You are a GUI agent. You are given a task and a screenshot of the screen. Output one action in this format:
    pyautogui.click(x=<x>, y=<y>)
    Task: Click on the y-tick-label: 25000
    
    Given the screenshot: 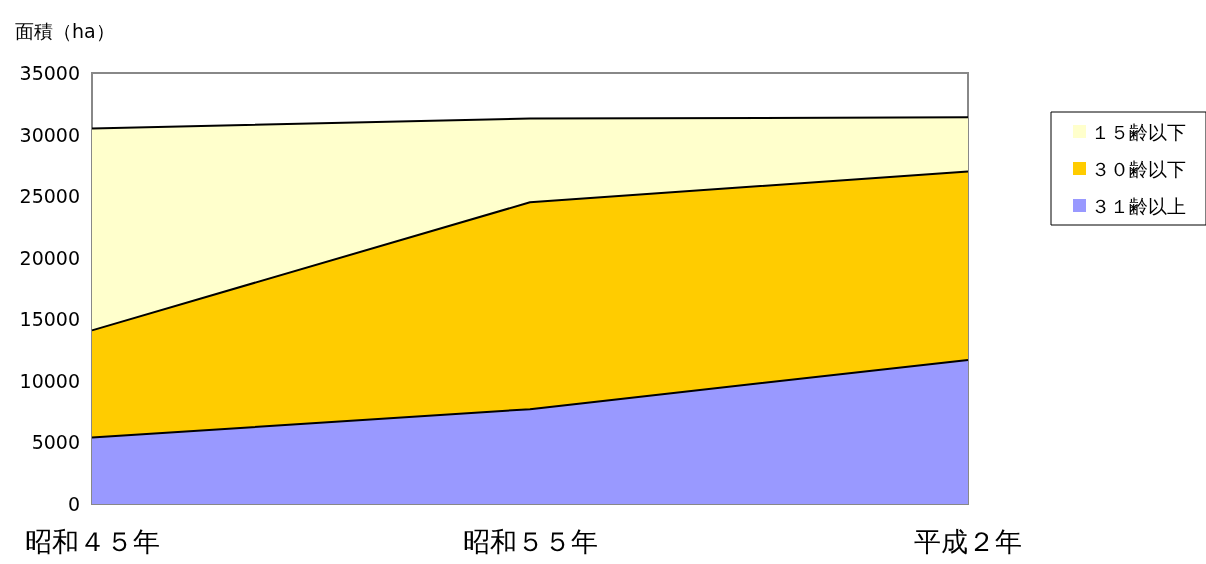 What is the action you would take?
    pyautogui.click(x=49, y=196)
    